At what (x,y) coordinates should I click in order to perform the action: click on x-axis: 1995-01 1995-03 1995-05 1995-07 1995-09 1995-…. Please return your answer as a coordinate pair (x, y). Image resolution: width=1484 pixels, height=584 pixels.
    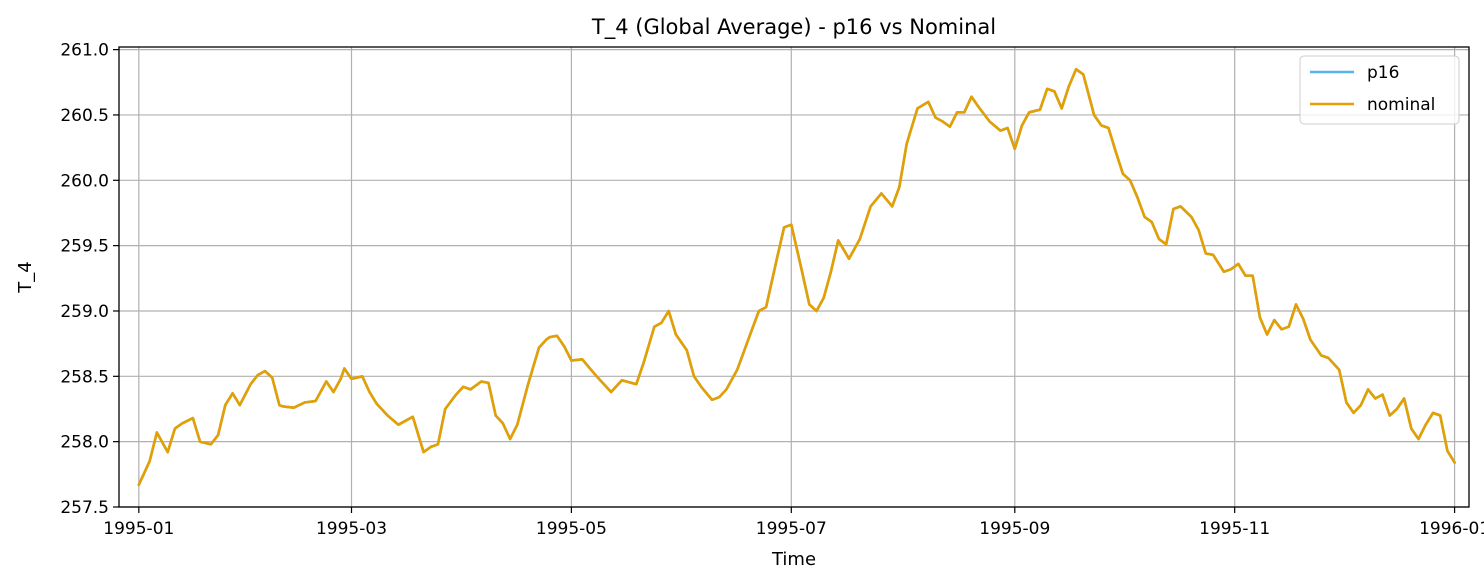
    Looking at the image, I should click on (793, 523).